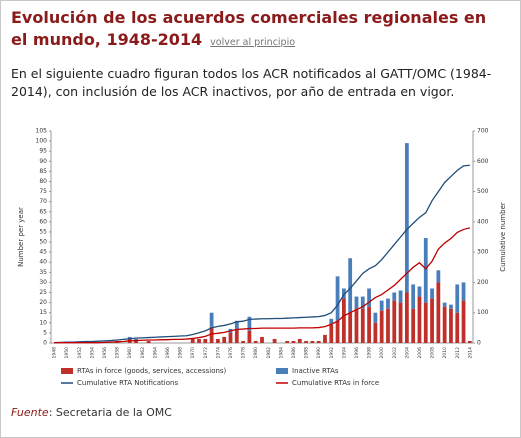 This screenshot has height=438, width=521. What do you see at coordinates (43, 282) in the screenshot?
I see `y-tick-label: 30` at bounding box center [43, 282].